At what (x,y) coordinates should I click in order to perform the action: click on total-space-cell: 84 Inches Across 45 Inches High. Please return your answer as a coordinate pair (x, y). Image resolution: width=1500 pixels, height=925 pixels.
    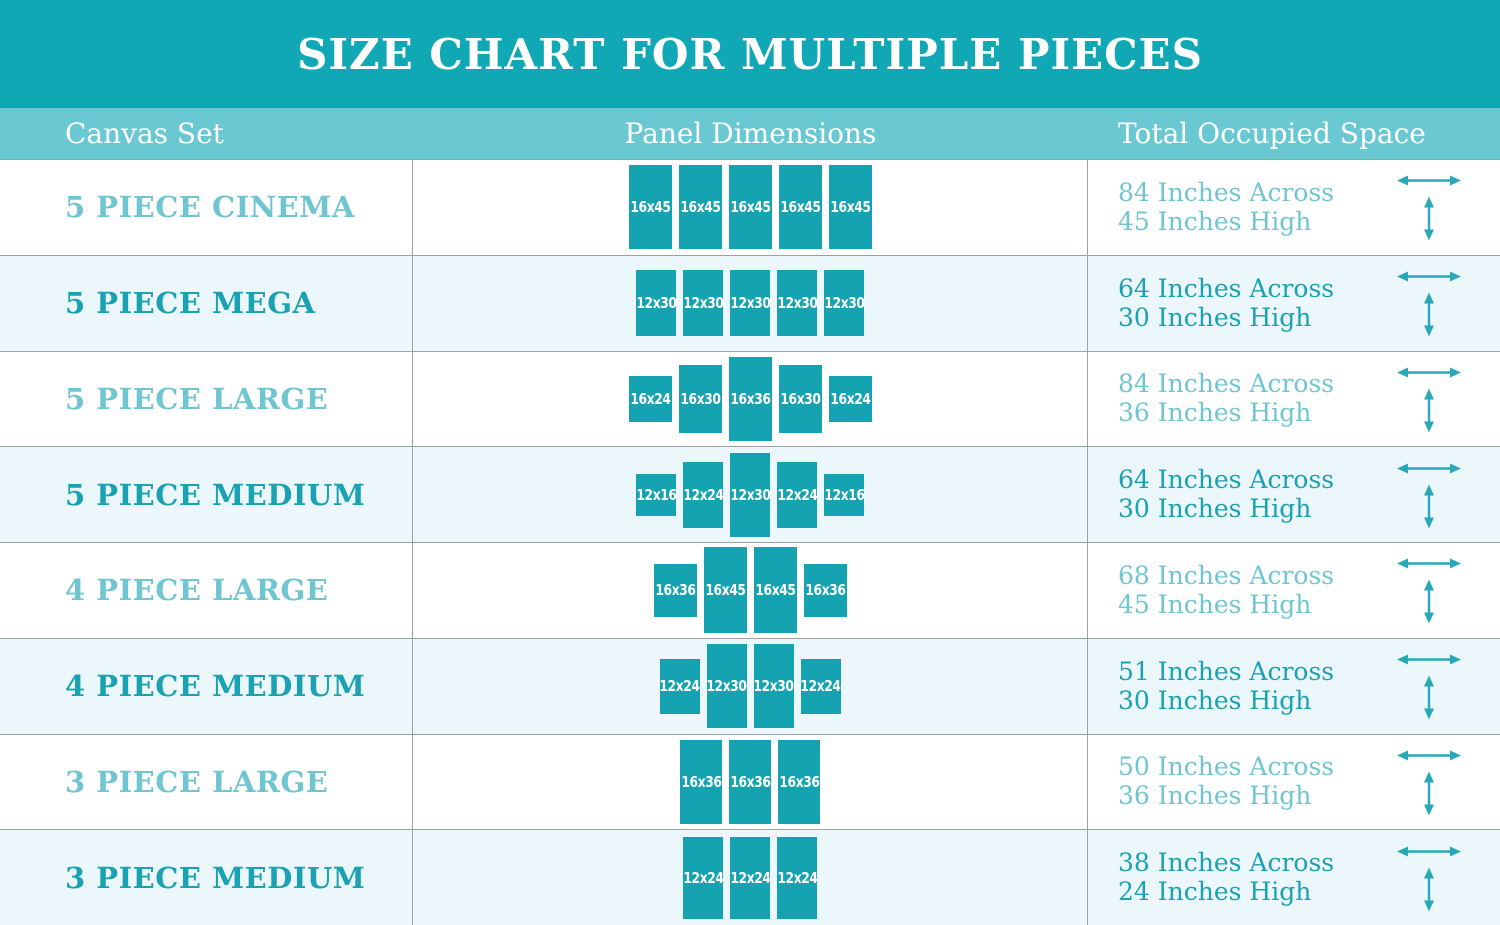
    Looking at the image, I should click on (1294, 207).